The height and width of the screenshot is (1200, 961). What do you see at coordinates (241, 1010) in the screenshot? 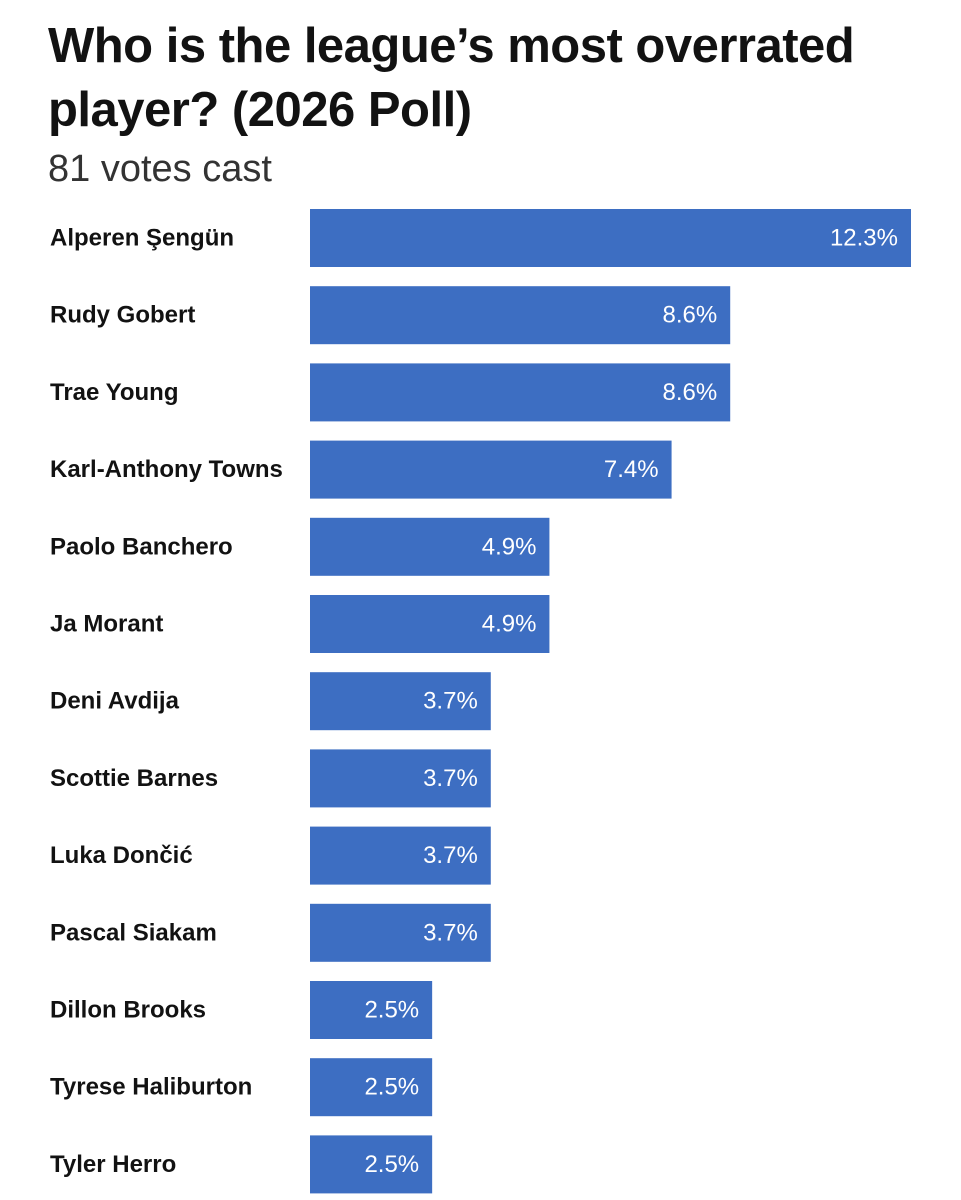
I see `bar-row: Dillon Brooks 2.5%` at bounding box center [241, 1010].